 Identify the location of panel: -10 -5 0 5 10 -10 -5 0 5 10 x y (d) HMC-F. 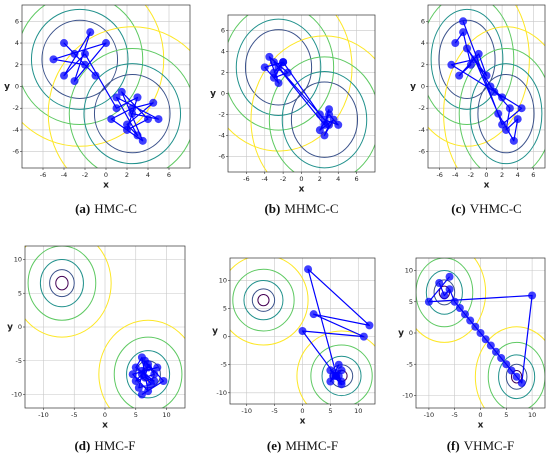
(96, 349).